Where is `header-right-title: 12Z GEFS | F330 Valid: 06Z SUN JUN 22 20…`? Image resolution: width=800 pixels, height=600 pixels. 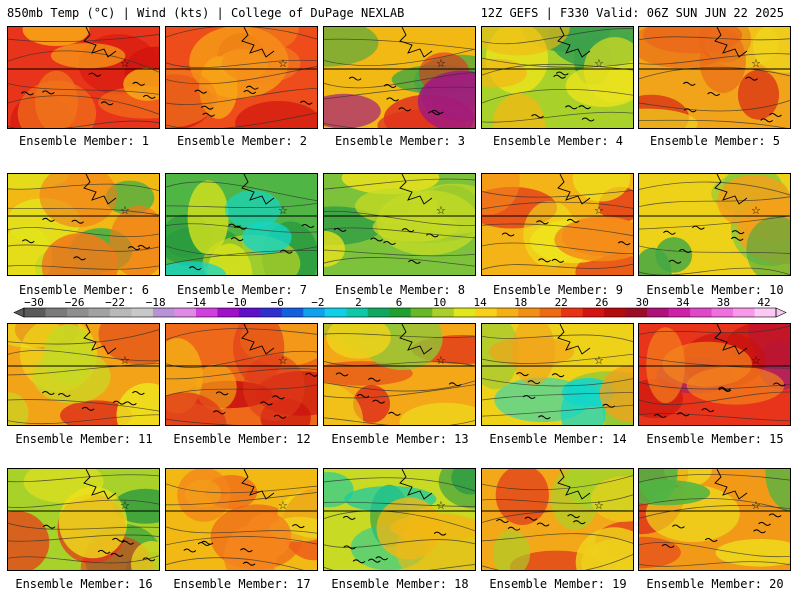 header-right-title: 12Z GEFS | F330 Valid: 06Z SUN JUN 22 20… is located at coordinates (632, 13).